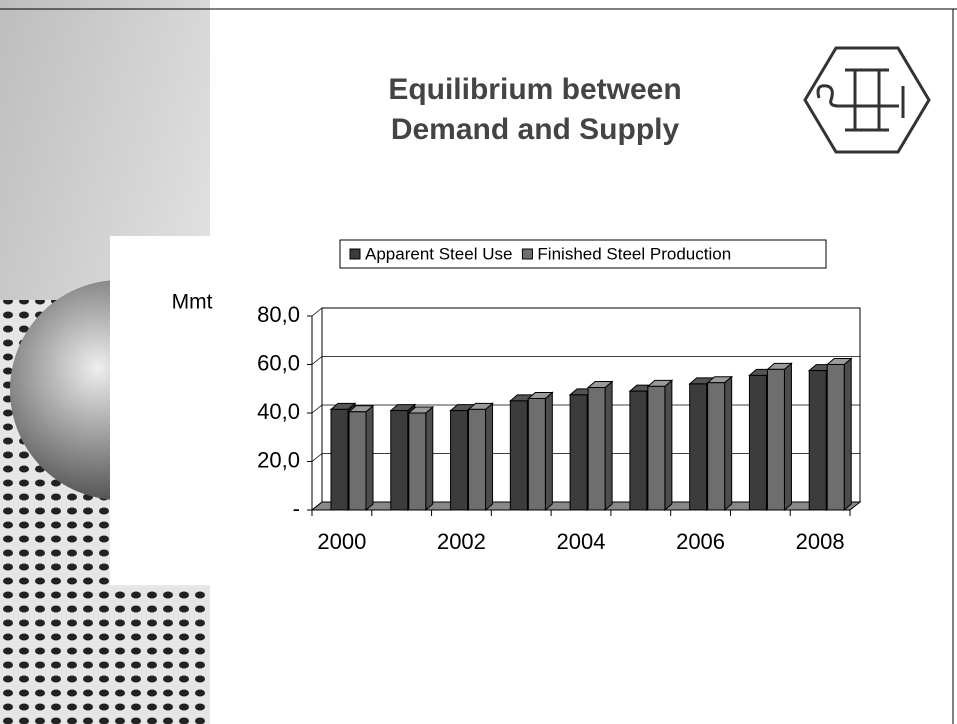 The image size is (957, 724). What do you see at coordinates (278, 362) in the screenshot?
I see `y-tick-label: 60,0` at bounding box center [278, 362].